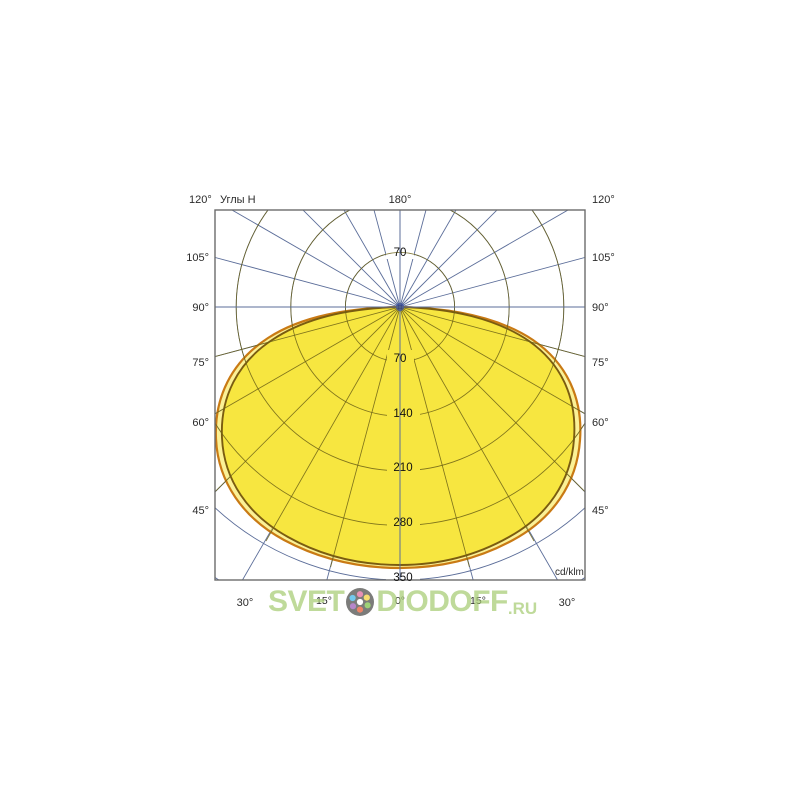 The height and width of the screenshot is (800, 800). Describe the element at coordinates (200, 200) in the screenshot. I see `axis-tick-left-120: 120°` at that location.